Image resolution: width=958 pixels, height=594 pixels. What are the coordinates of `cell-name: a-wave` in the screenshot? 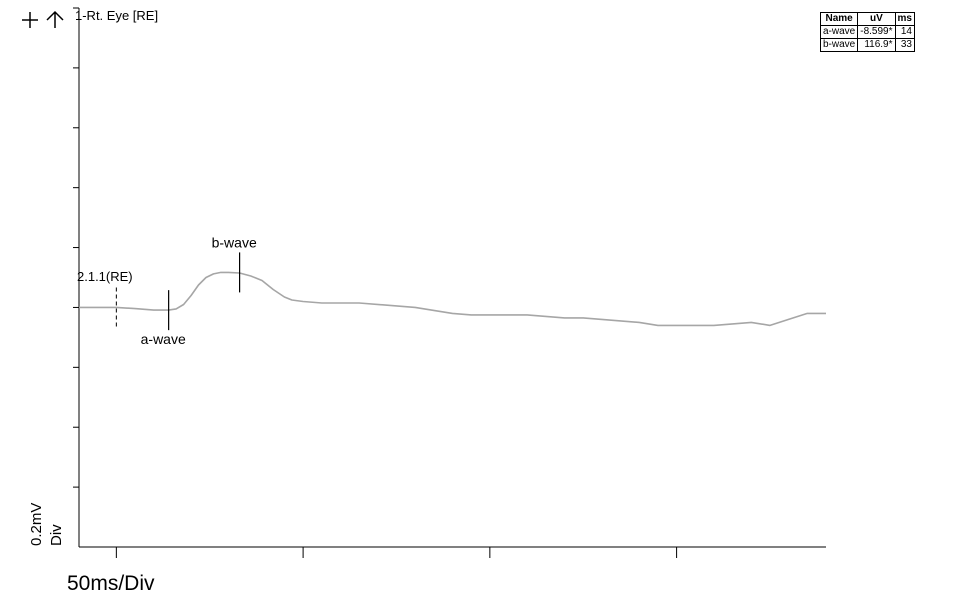 It's located at (839, 32).